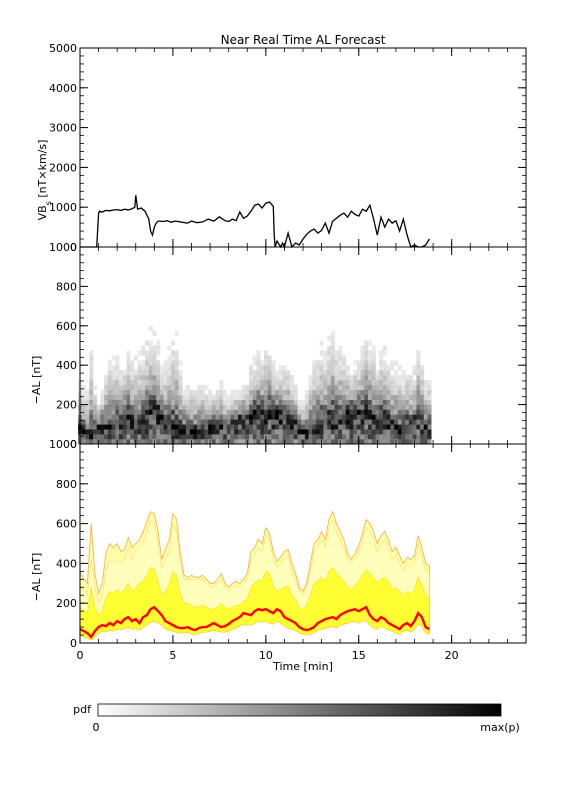  Describe the element at coordinates (255, 385) in the screenshot. I see `al-pdf-heatmap` at that location.